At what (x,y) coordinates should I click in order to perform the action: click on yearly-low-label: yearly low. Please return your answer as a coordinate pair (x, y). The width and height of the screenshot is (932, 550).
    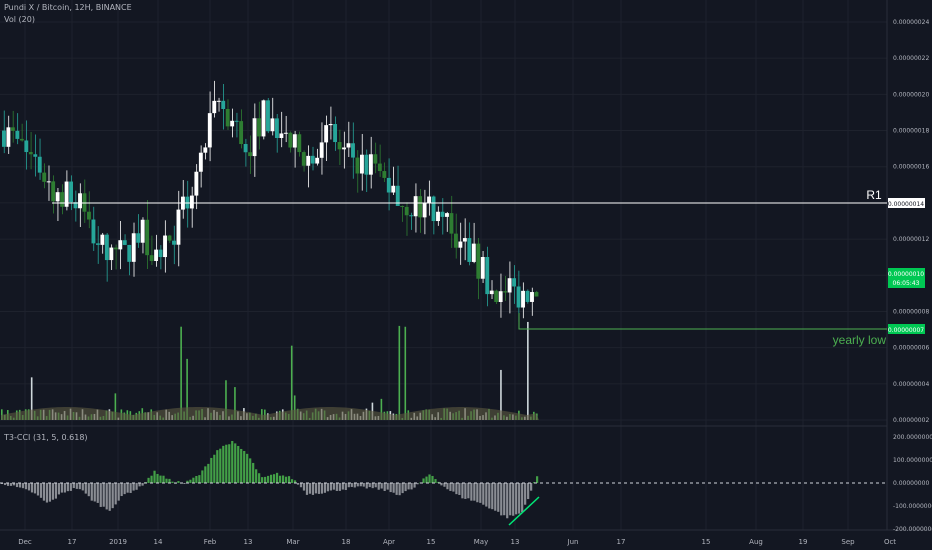
    Looking at the image, I should click on (860, 340).